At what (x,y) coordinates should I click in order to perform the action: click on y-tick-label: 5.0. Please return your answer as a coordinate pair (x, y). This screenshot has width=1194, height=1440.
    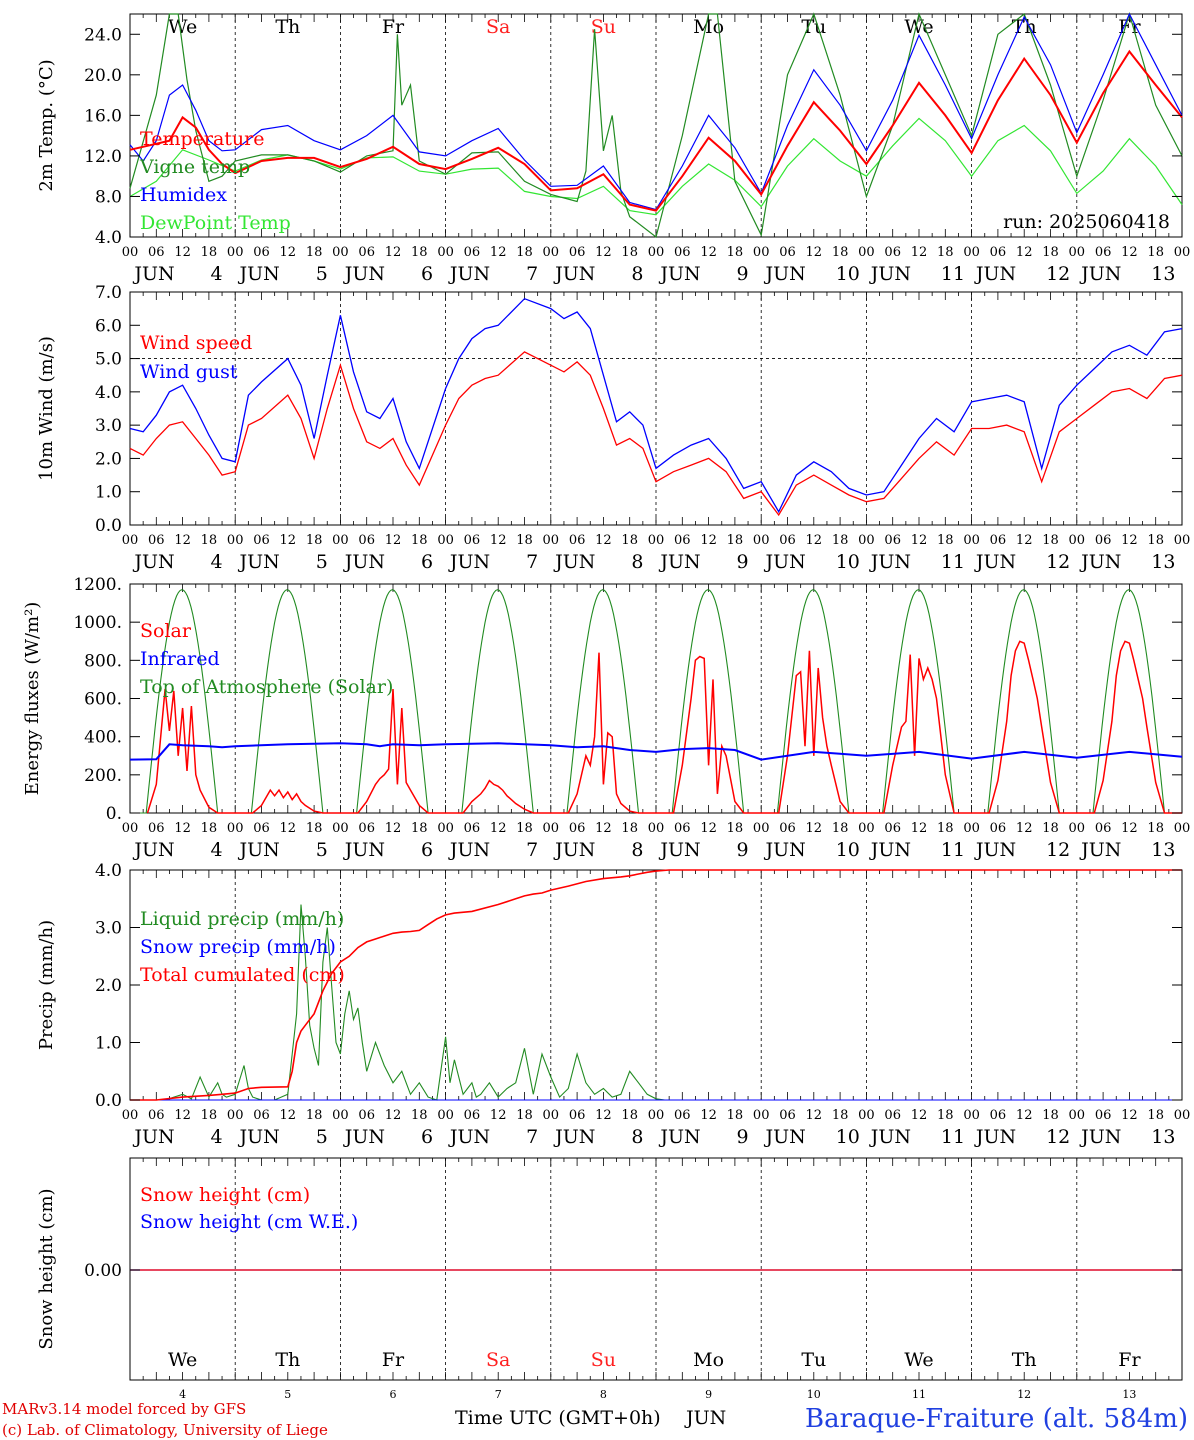
    Looking at the image, I should click on (108, 360).